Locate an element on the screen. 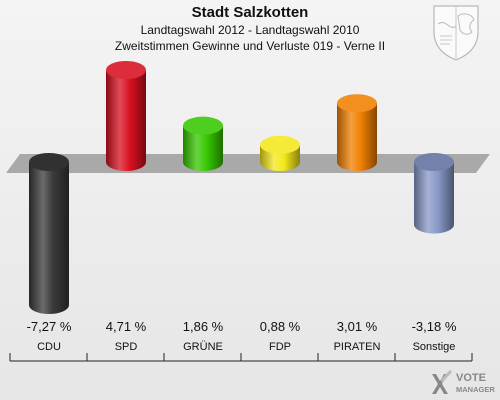 The image size is (500, 400). bar-spd is located at coordinates (126, 116).